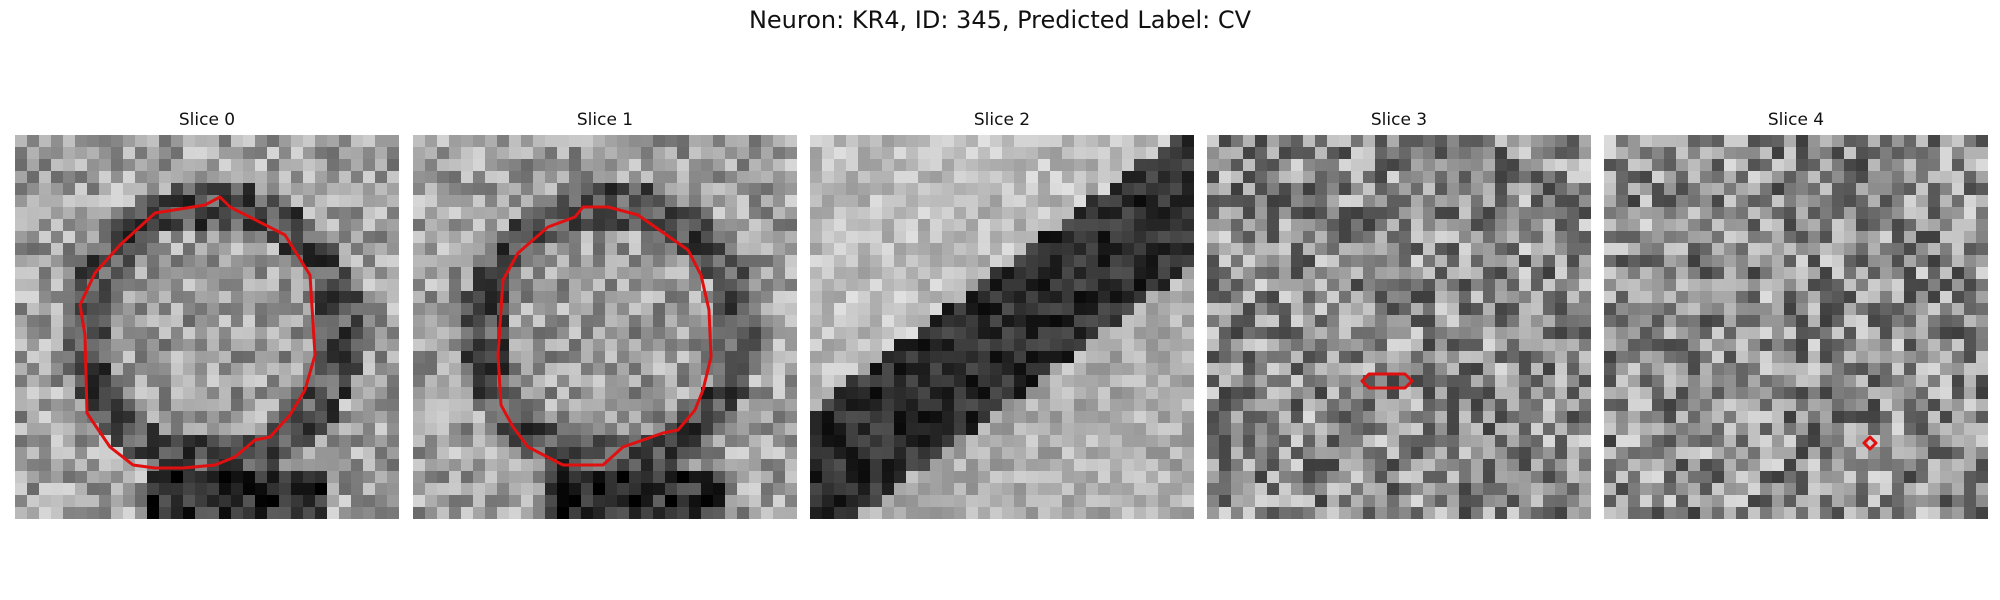 This screenshot has width=2000, height=600. Describe the element at coordinates (207, 120) in the screenshot. I see `slice-title-0: Slice 0` at that location.